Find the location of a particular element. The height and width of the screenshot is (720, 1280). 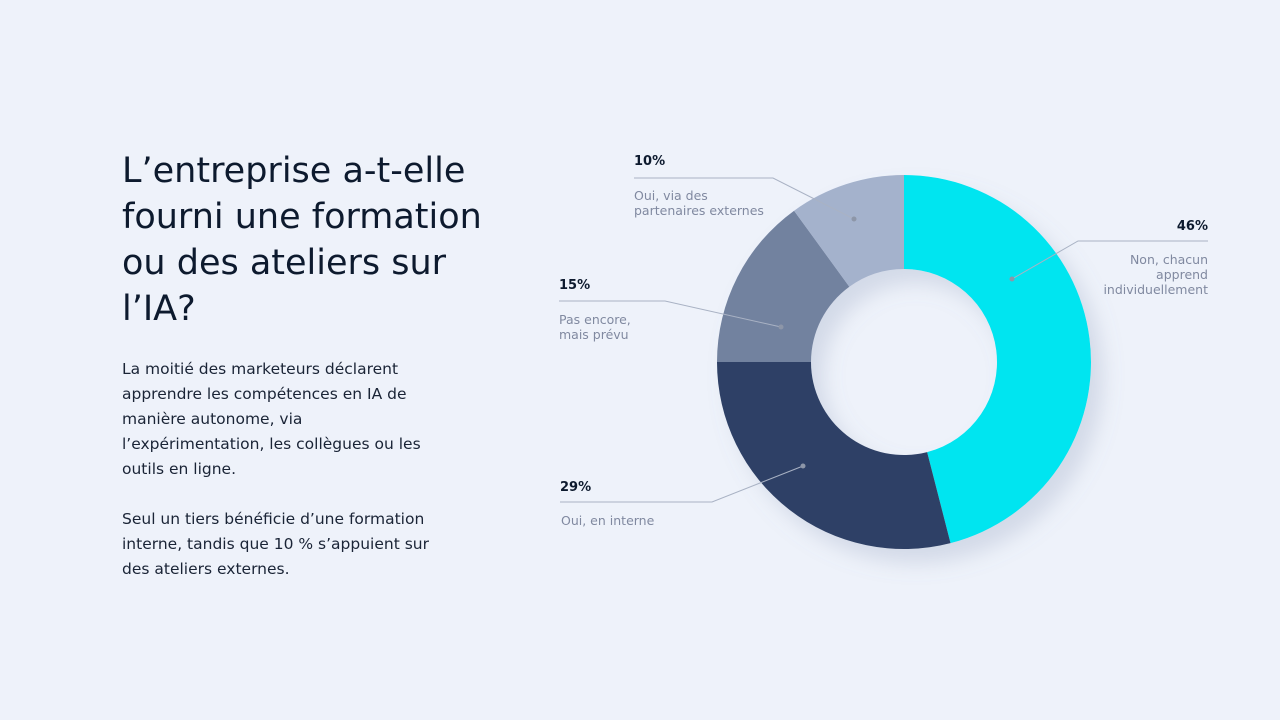

category-label: Pas encore, mais prévu is located at coordinates (595, 327).